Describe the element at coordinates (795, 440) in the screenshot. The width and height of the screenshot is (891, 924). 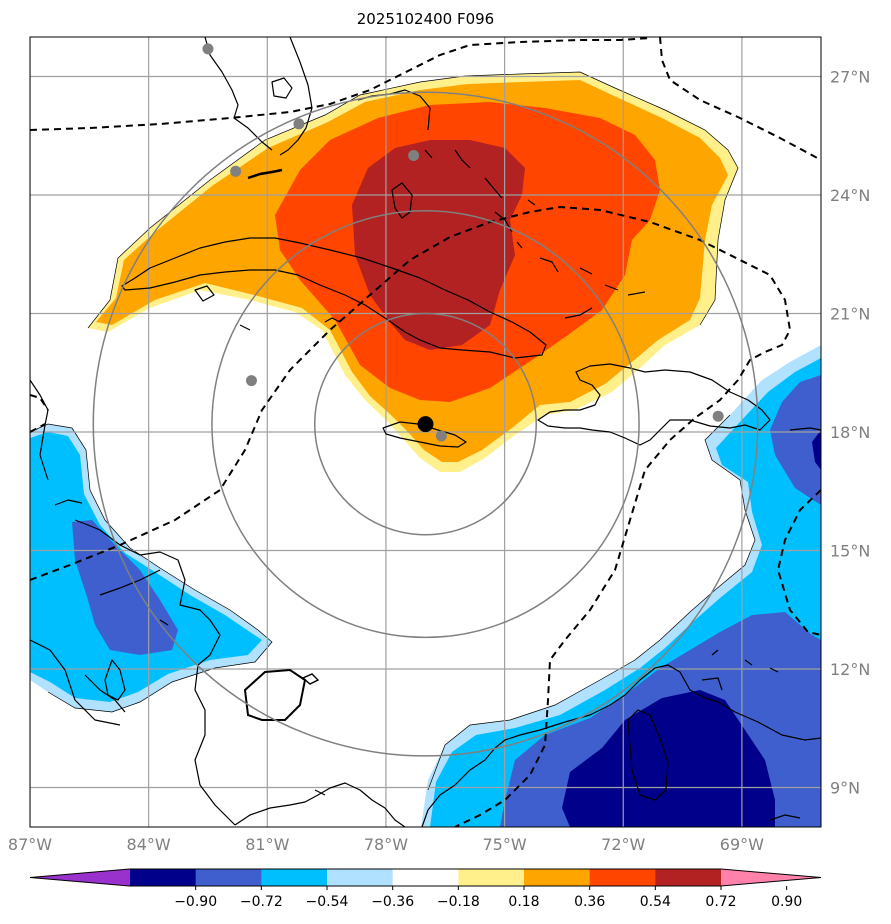
I see `contour-fill-royal-blue-east` at that location.